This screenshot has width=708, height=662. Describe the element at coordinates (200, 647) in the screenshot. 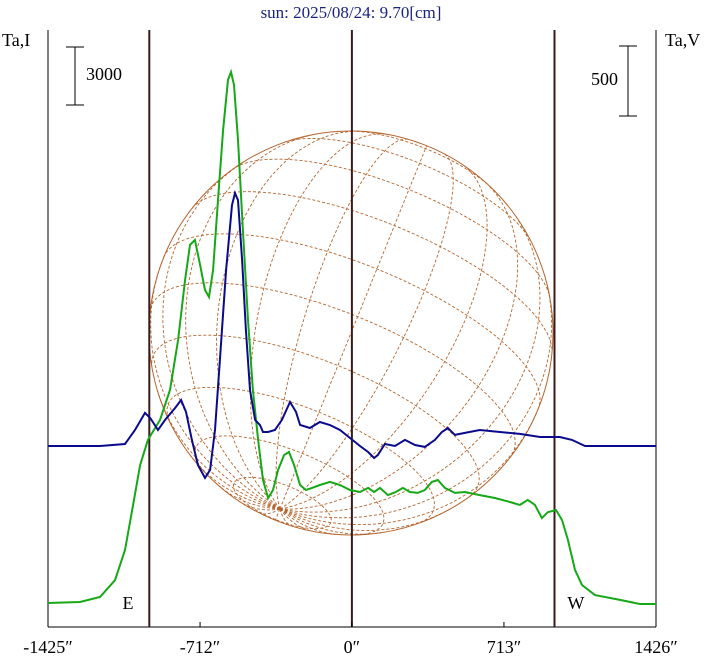

I see `x-tick-label: -712″` at that location.